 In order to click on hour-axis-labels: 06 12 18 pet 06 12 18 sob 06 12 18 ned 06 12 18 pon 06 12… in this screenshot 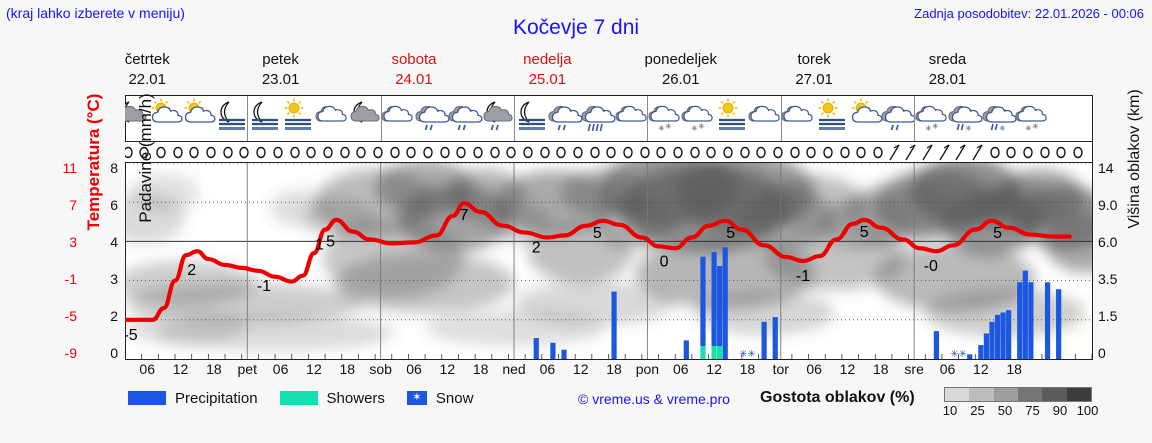, I will do `click(609, 371)`.